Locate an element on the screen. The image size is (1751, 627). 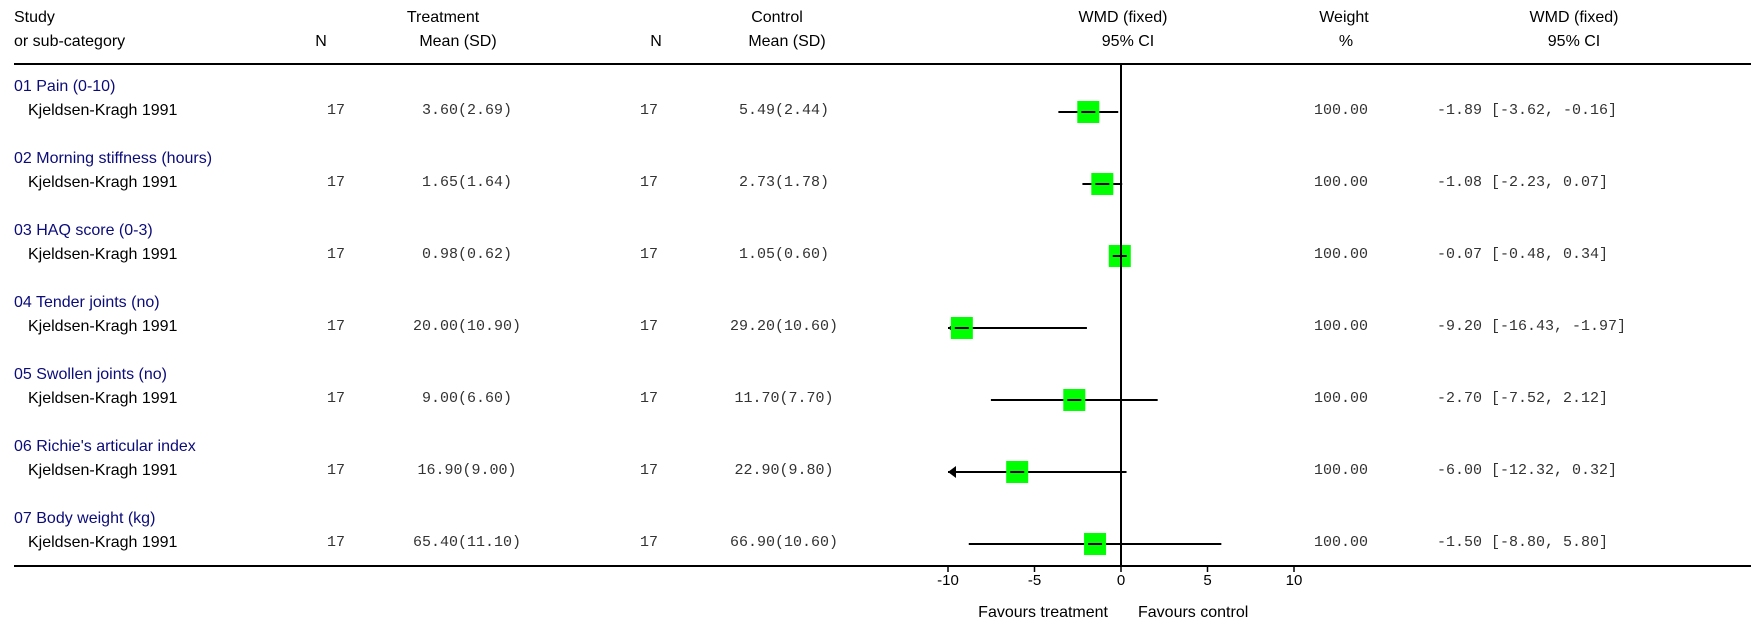
header-weight-pct: % is located at coordinates (1346, 41).